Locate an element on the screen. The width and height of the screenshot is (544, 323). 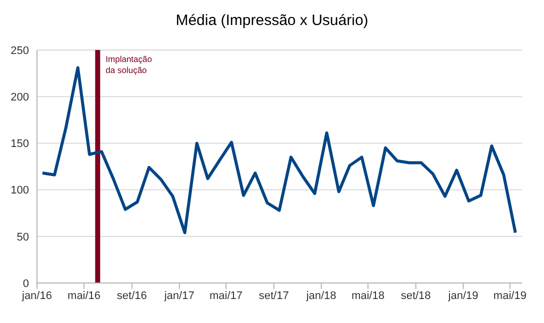
x-tick-label: jan/19 is located at coordinates (462, 296).